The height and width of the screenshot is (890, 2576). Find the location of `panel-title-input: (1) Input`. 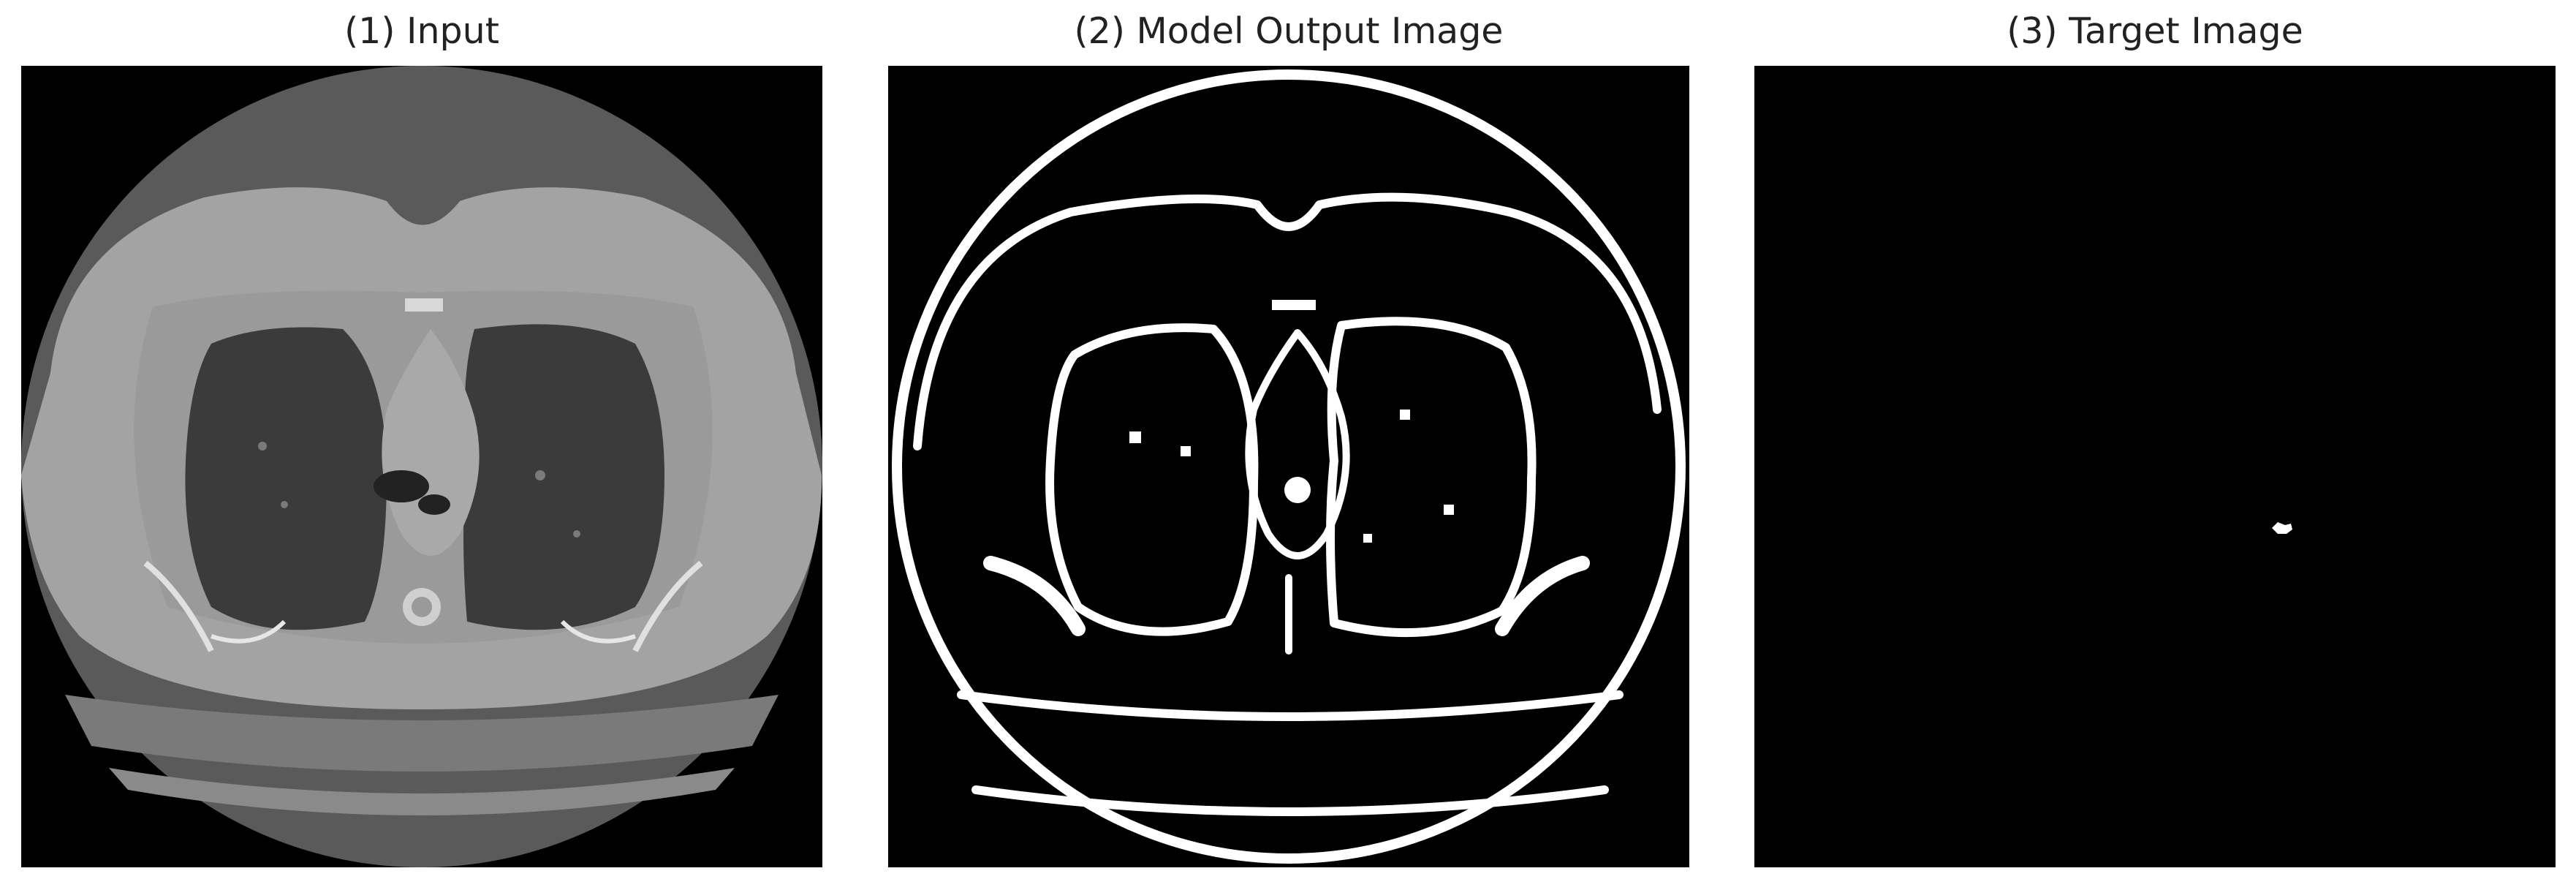

panel-title-input: (1) Input is located at coordinates (421, 31).